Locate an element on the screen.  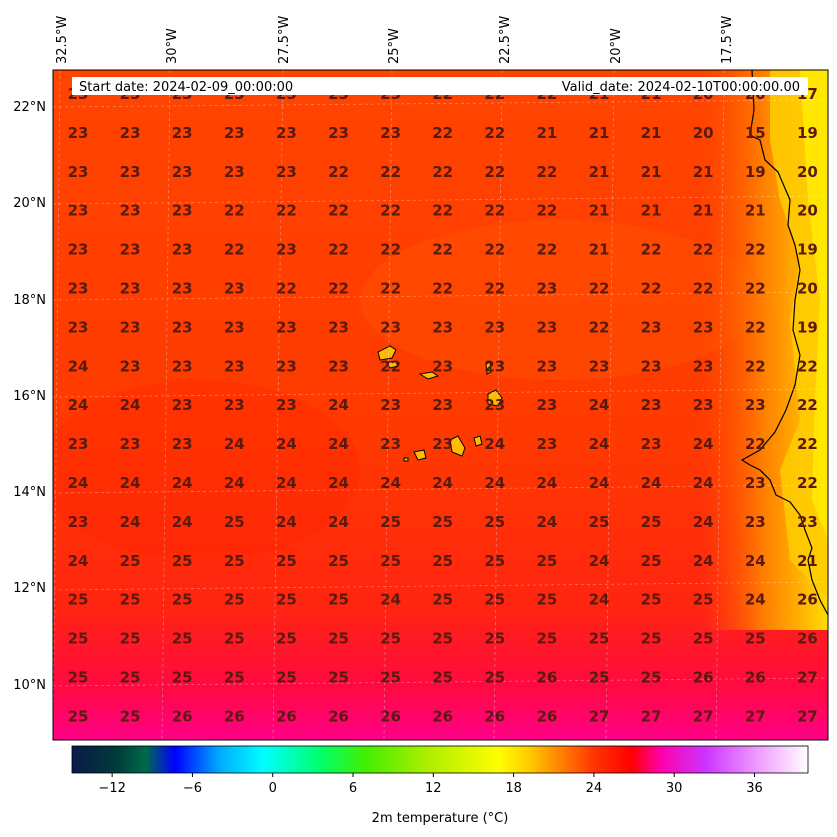
lon-label: 22.5°W is located at coordinates (505, 40).